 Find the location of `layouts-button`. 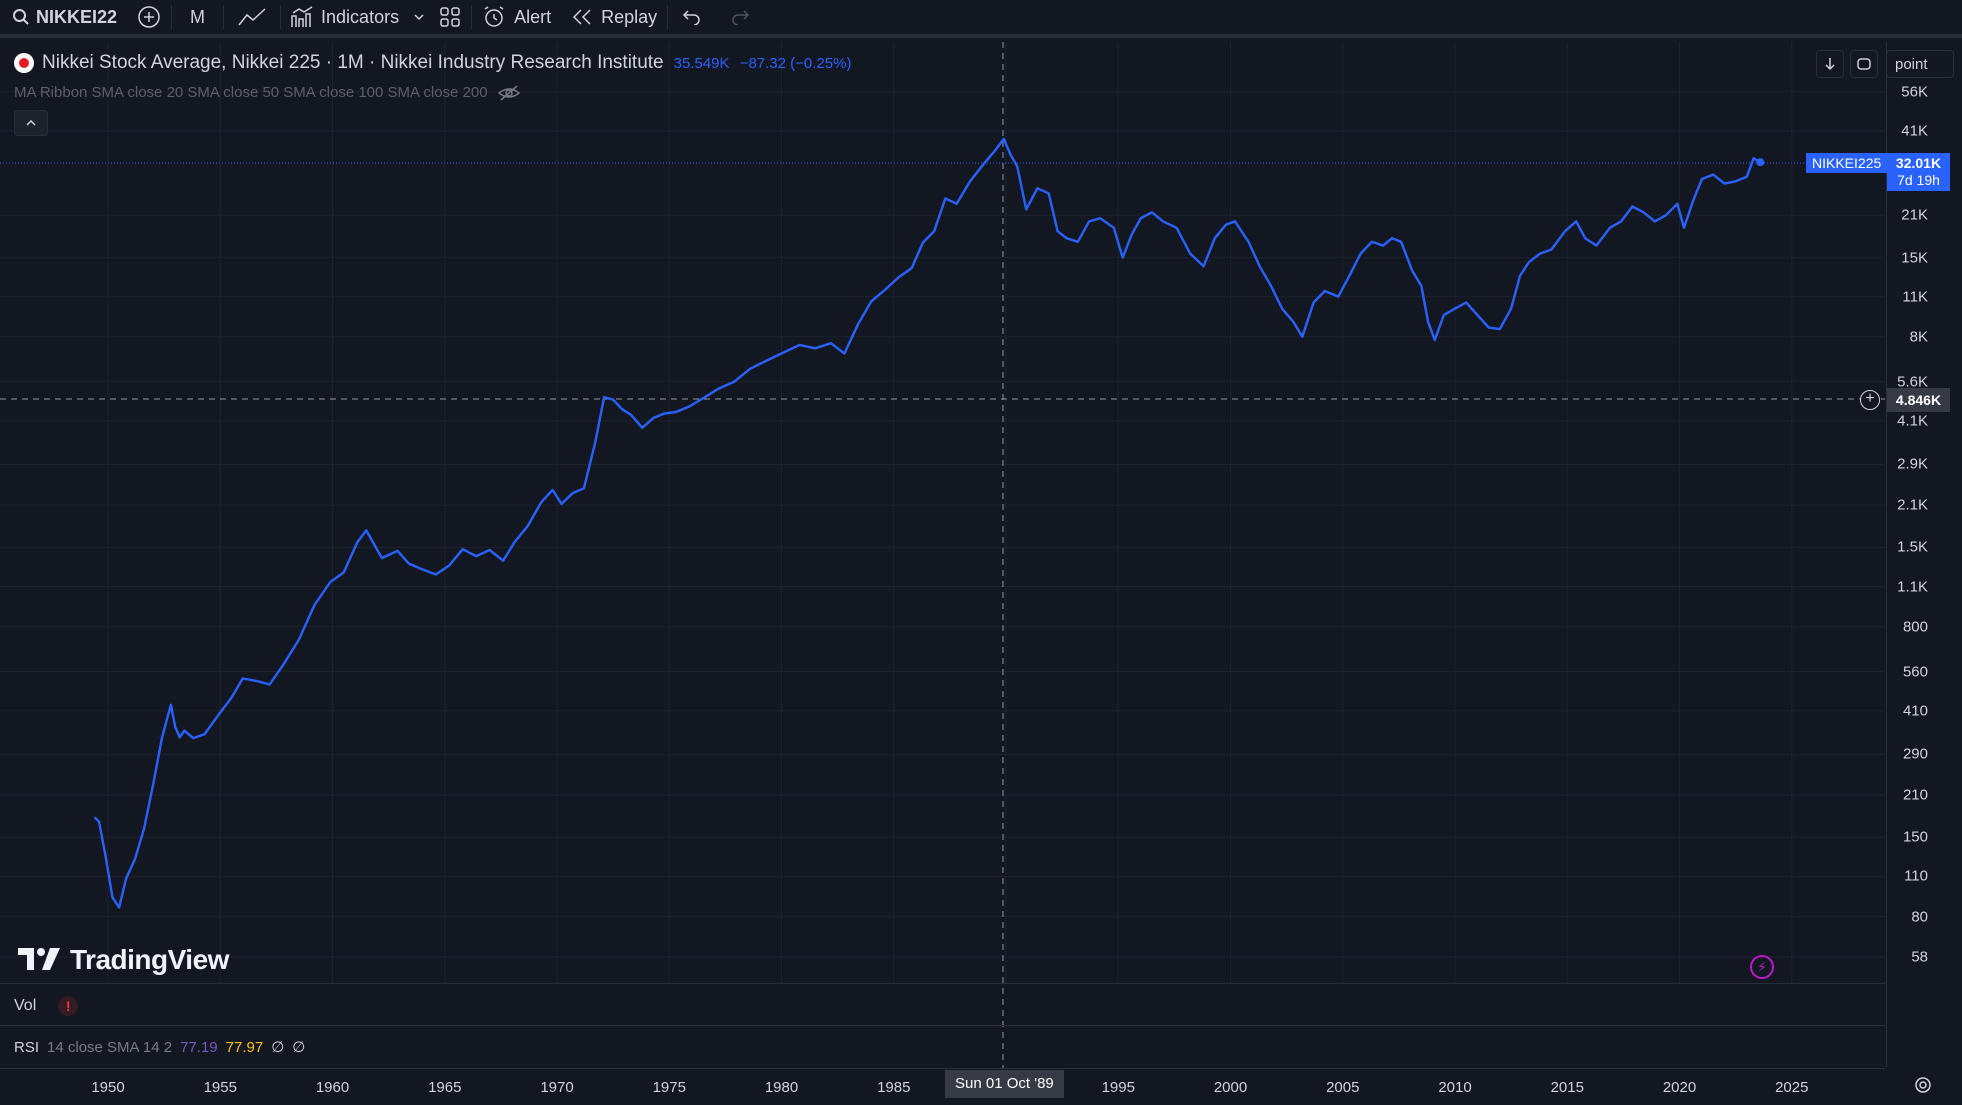

layouts-button is located at coordinates (450, 18).